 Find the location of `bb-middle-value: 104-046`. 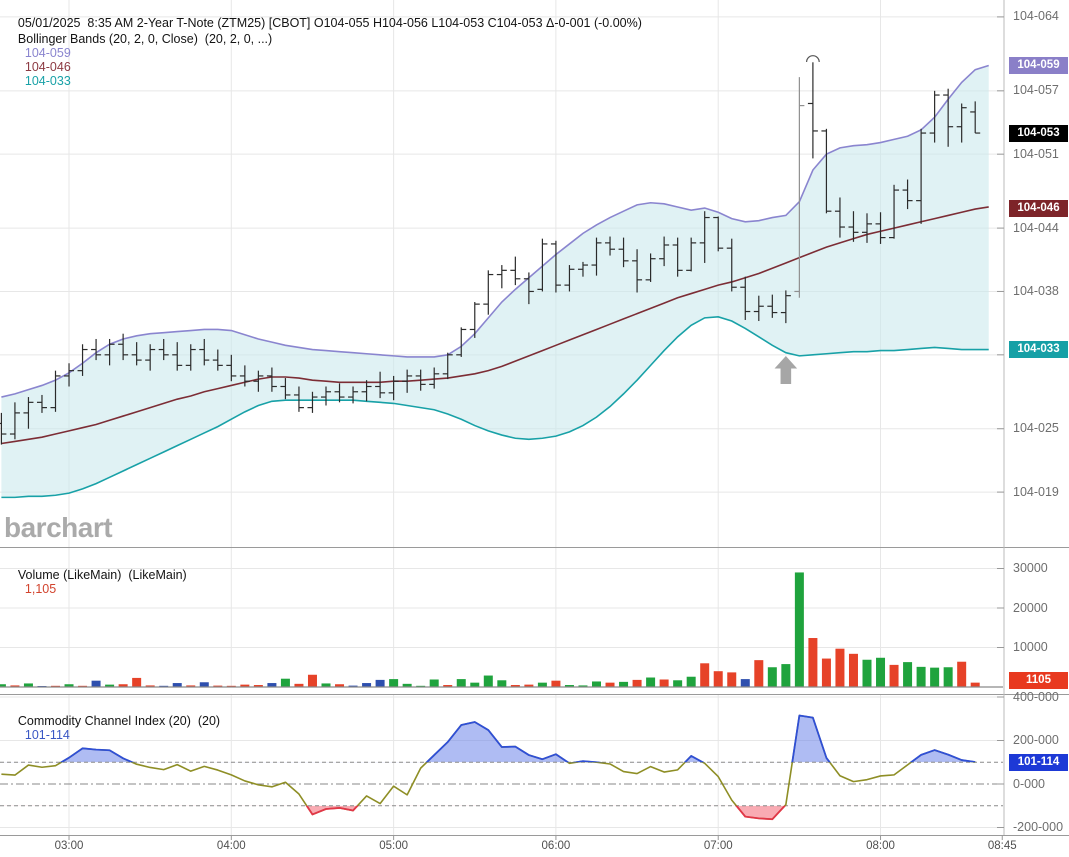

bb-middle-value: 104-046 is located at coordinates (47, 67).